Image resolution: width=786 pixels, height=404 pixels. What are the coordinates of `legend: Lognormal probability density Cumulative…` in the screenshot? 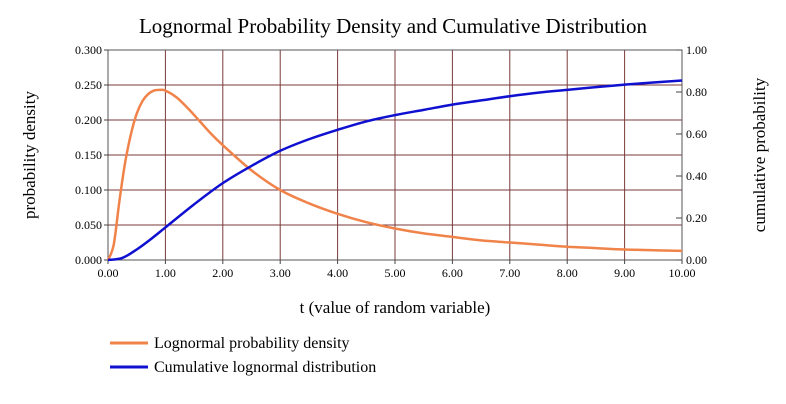 It's located at (243, 355).